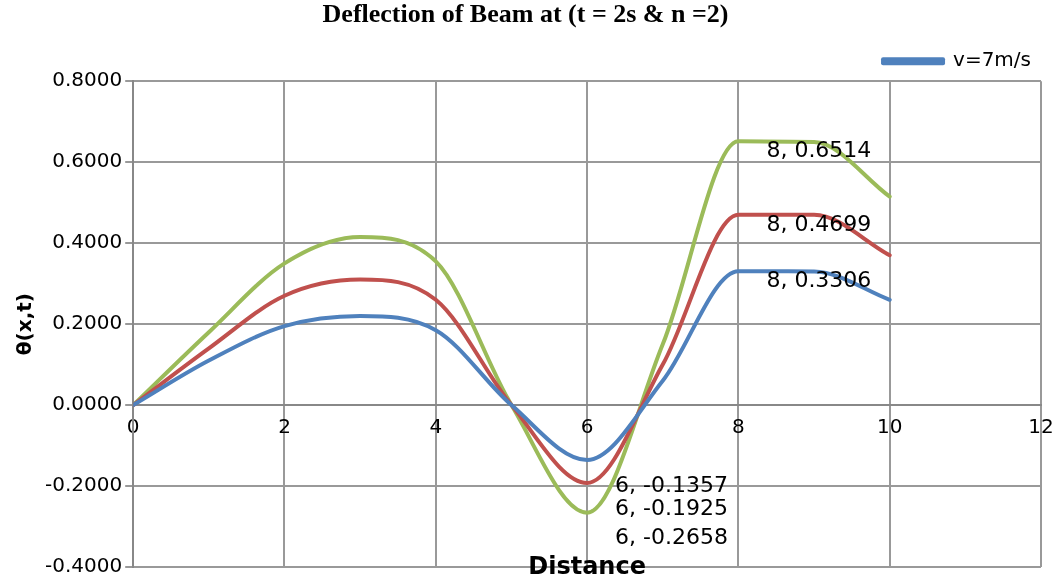 The image size is (1061, 582). What do you see at coordinates (87, 160) in the screenshot?
I see `y-tick-label: 0.6000` at bounding box center [87, 160].